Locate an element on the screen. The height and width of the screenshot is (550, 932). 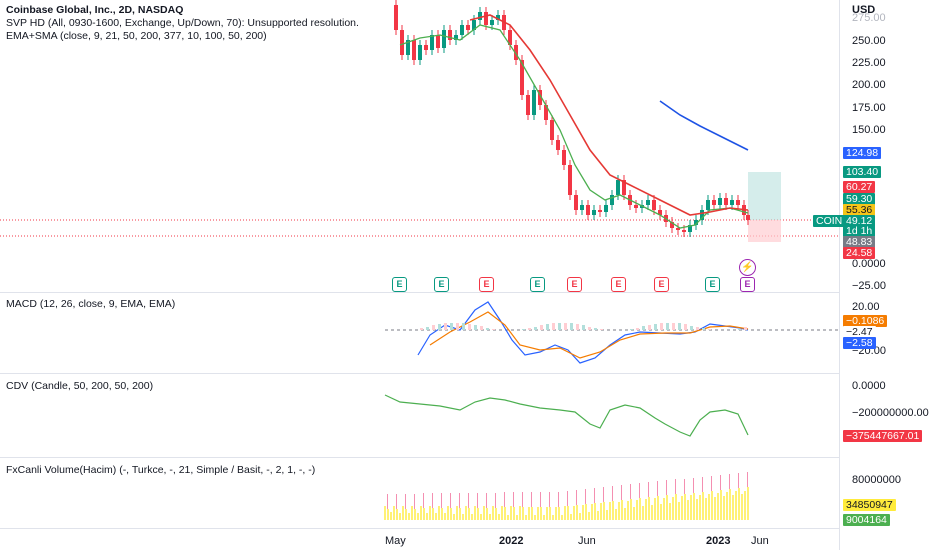
macd-signal-tag: −0.1086 is located at coordinates (865, 321).